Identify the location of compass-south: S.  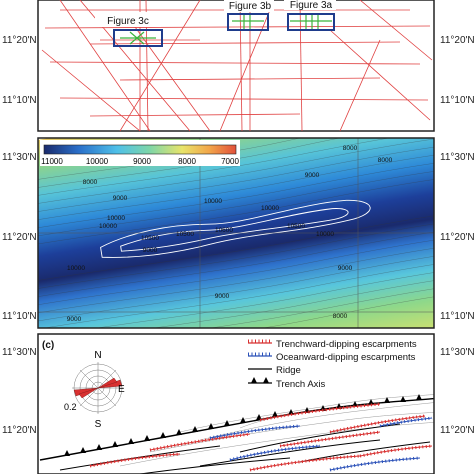
(98, 424).